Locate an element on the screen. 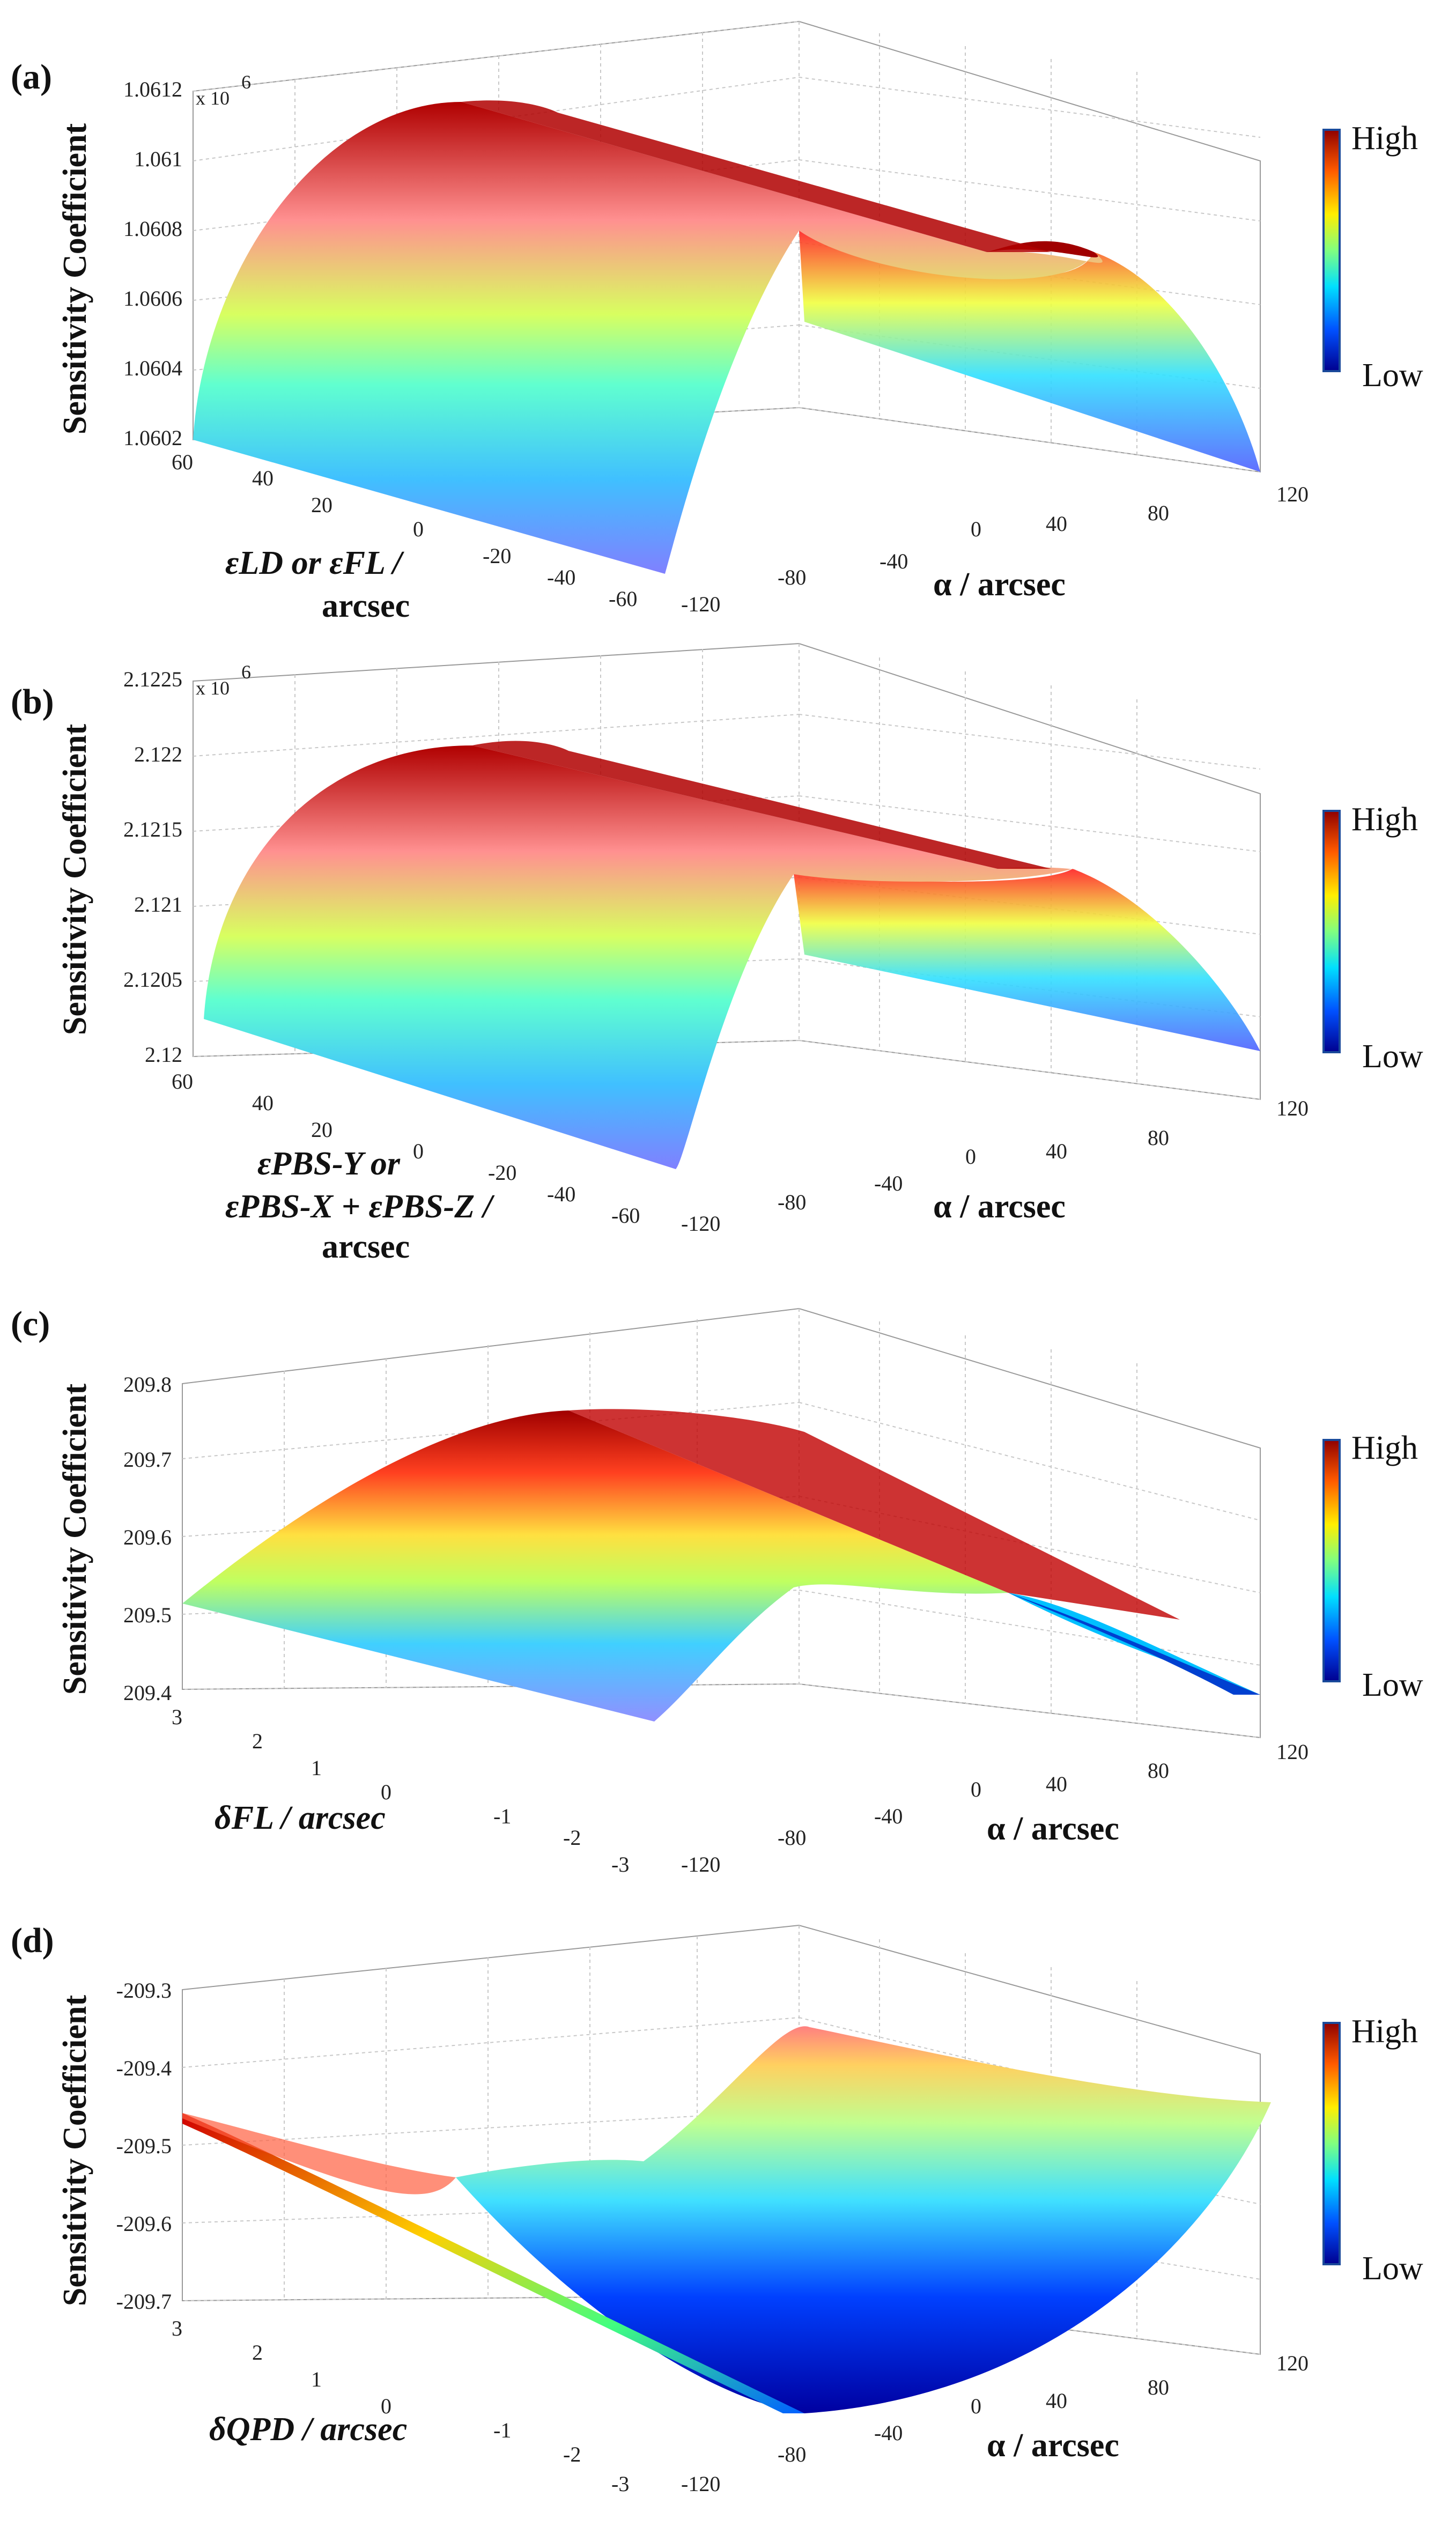 The height and width of the screenshot is (2534, 1456). surface-c is located at coordinates (721, 1565).